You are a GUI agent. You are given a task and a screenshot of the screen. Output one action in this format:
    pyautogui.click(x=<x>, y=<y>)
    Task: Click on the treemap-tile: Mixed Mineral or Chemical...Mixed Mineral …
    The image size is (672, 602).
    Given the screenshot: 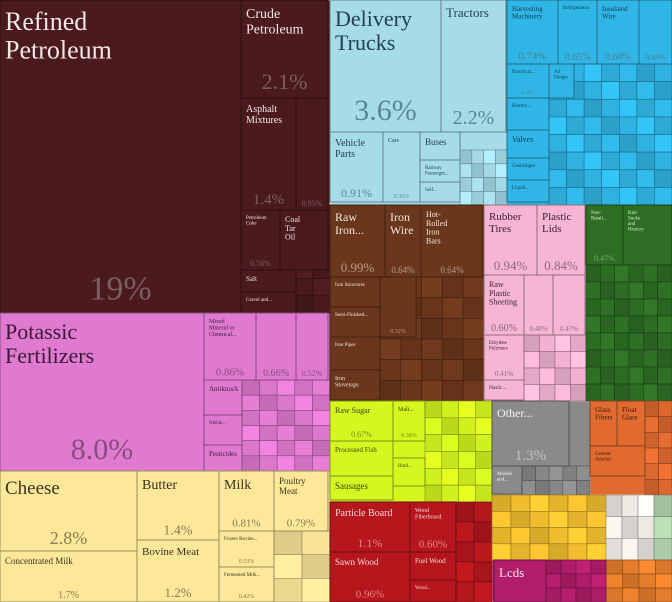 What is the action you would take?
    pyautogui.click(x=230, y=346)
    